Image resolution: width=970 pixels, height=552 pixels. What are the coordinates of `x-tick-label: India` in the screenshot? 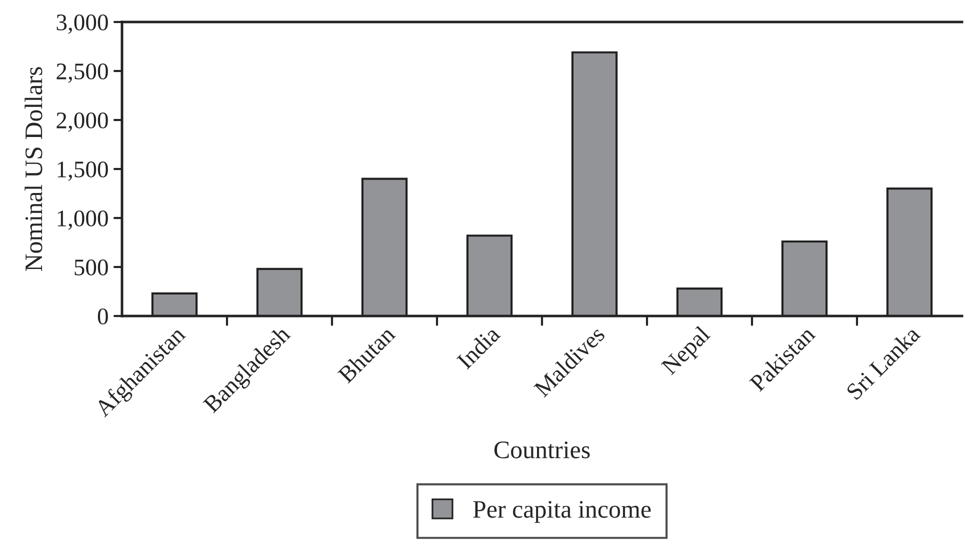 It's located at (479, 347).